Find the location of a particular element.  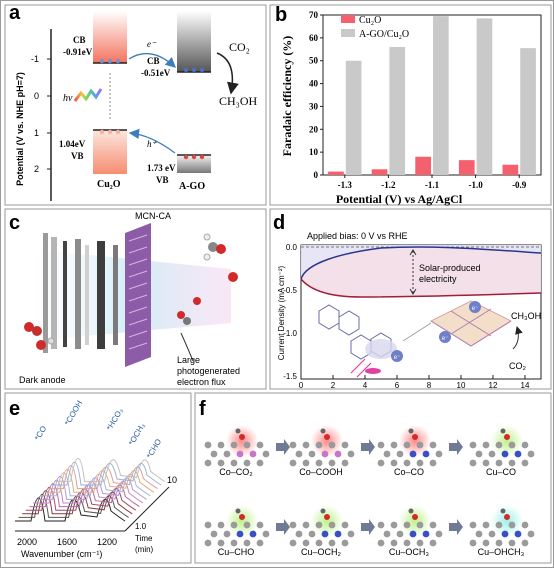

x-tick-label: -1.1 is located at coordinates (432, 185).